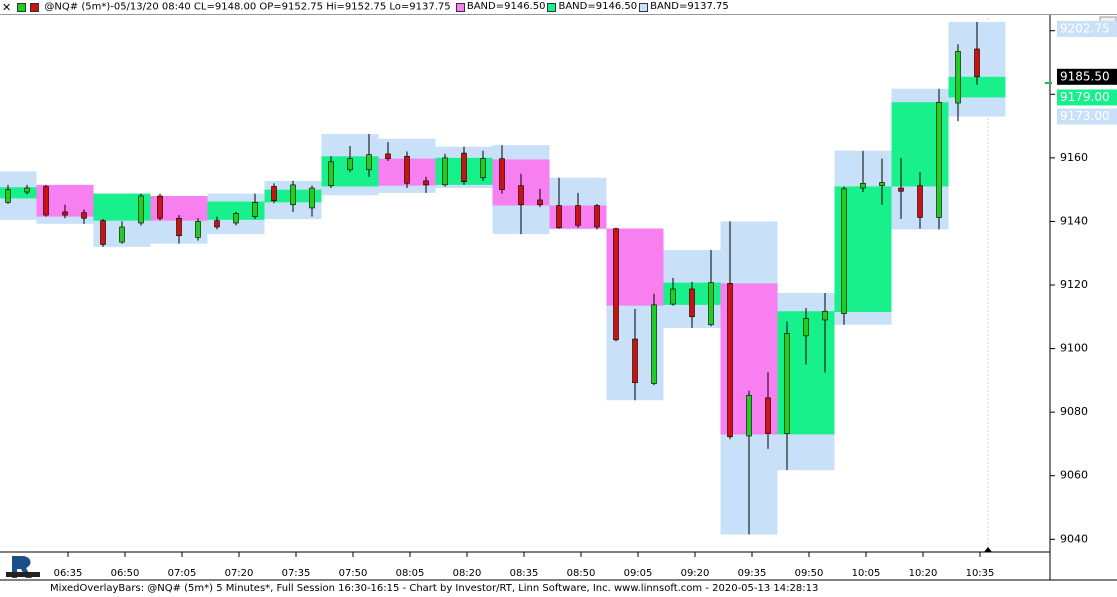 The height and width of the screenshot is (597, 1117). I want to click on price-marker-label: 9179.00, so click(1085, 97).